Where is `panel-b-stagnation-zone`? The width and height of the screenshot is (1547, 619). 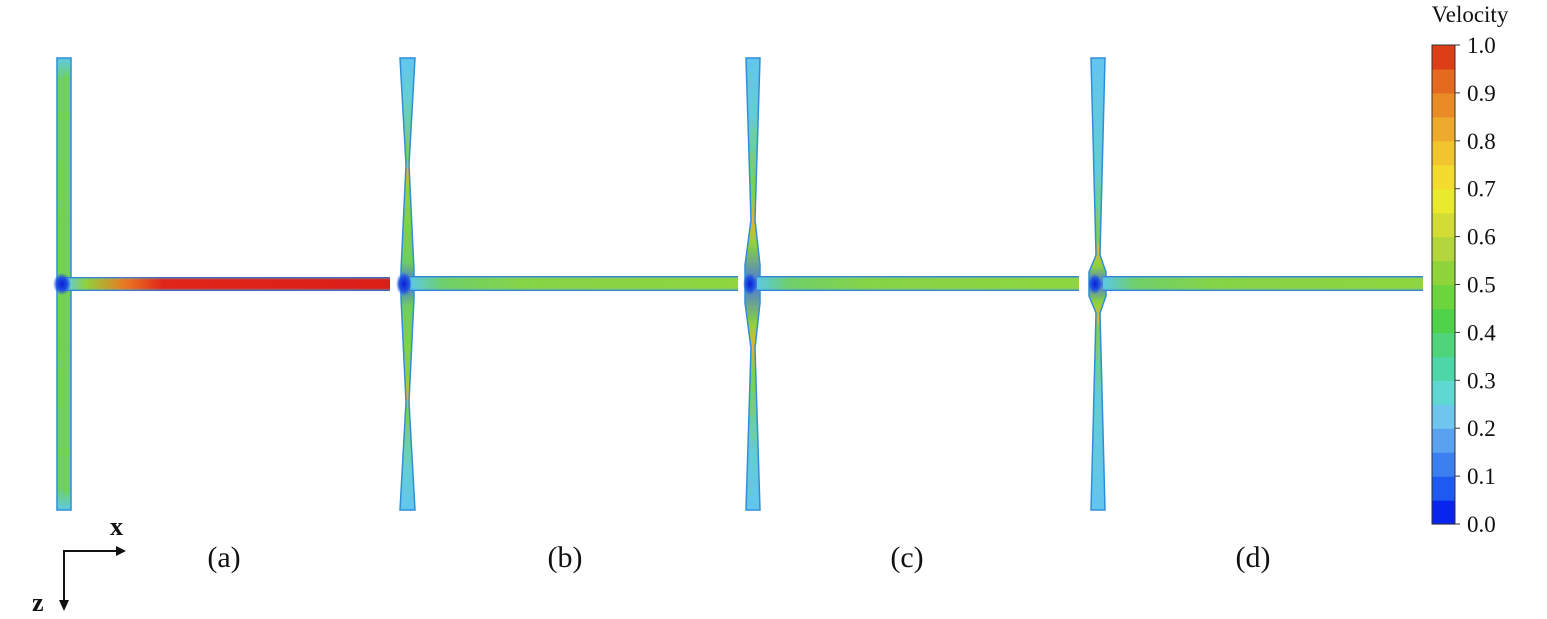 panel-b-stagnation-zone is located at coordinates (404, 284).